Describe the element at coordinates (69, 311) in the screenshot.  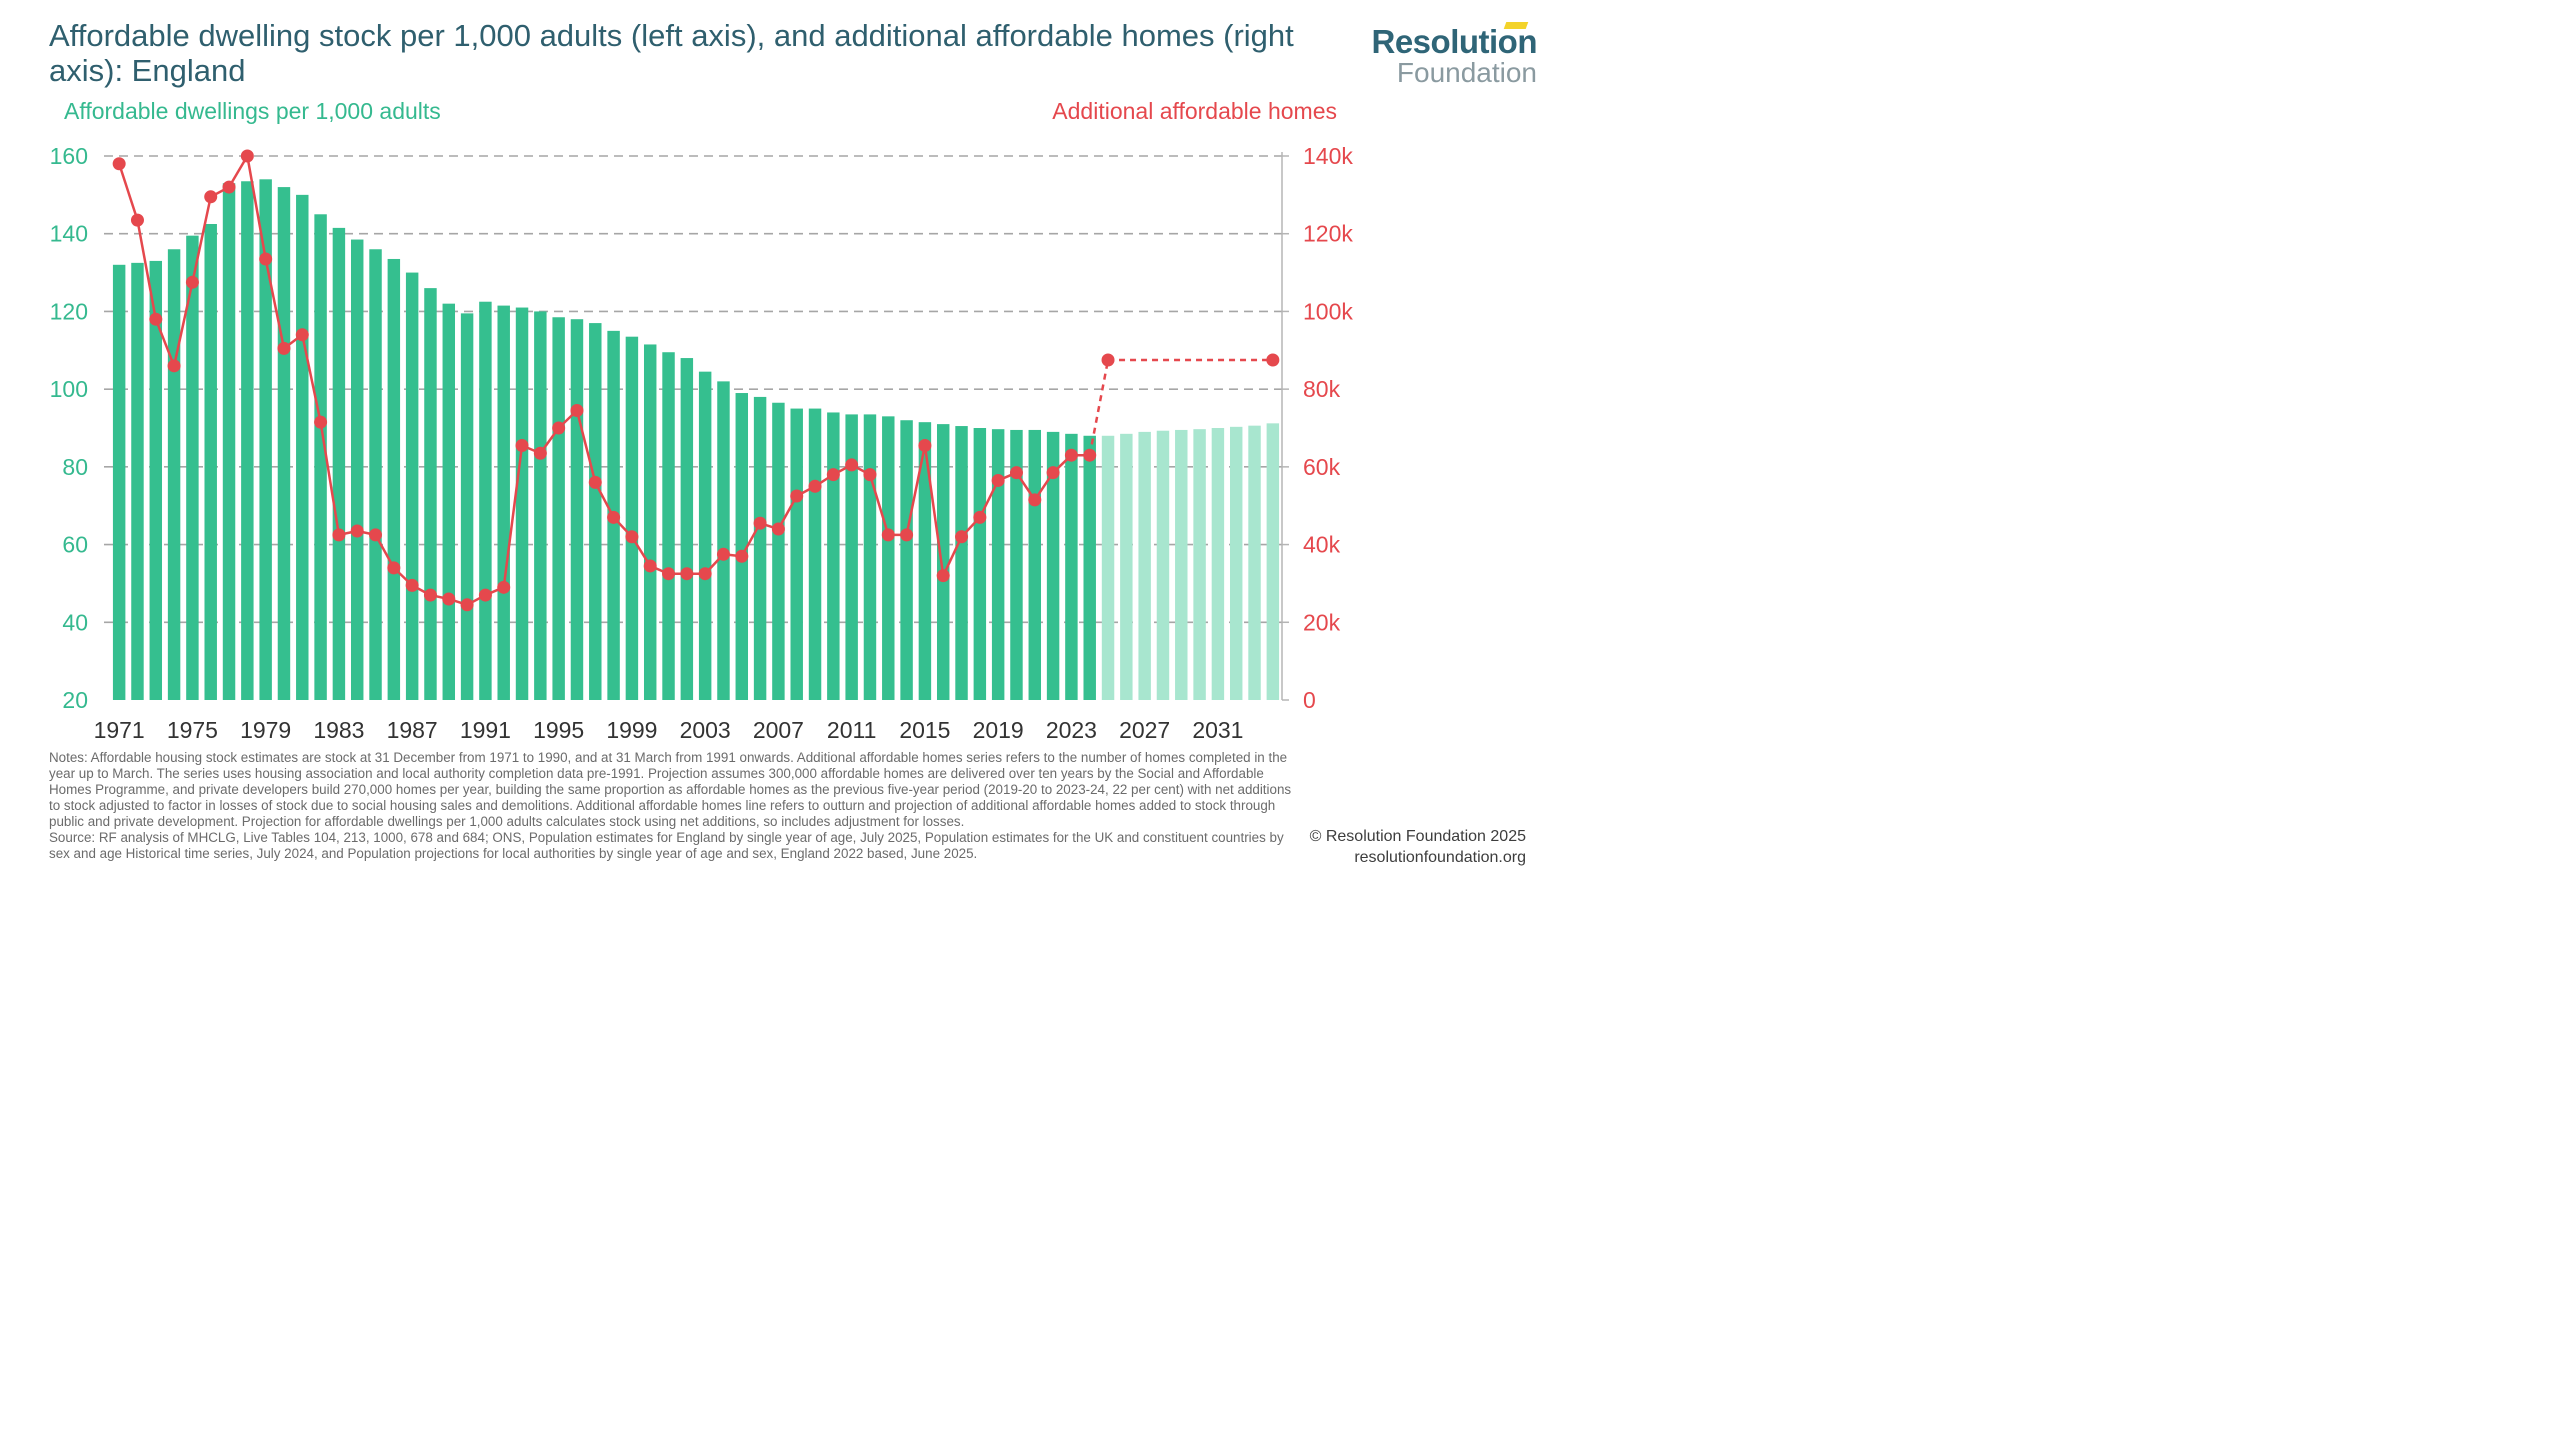
I see `left-tick-label: 120` at that location.